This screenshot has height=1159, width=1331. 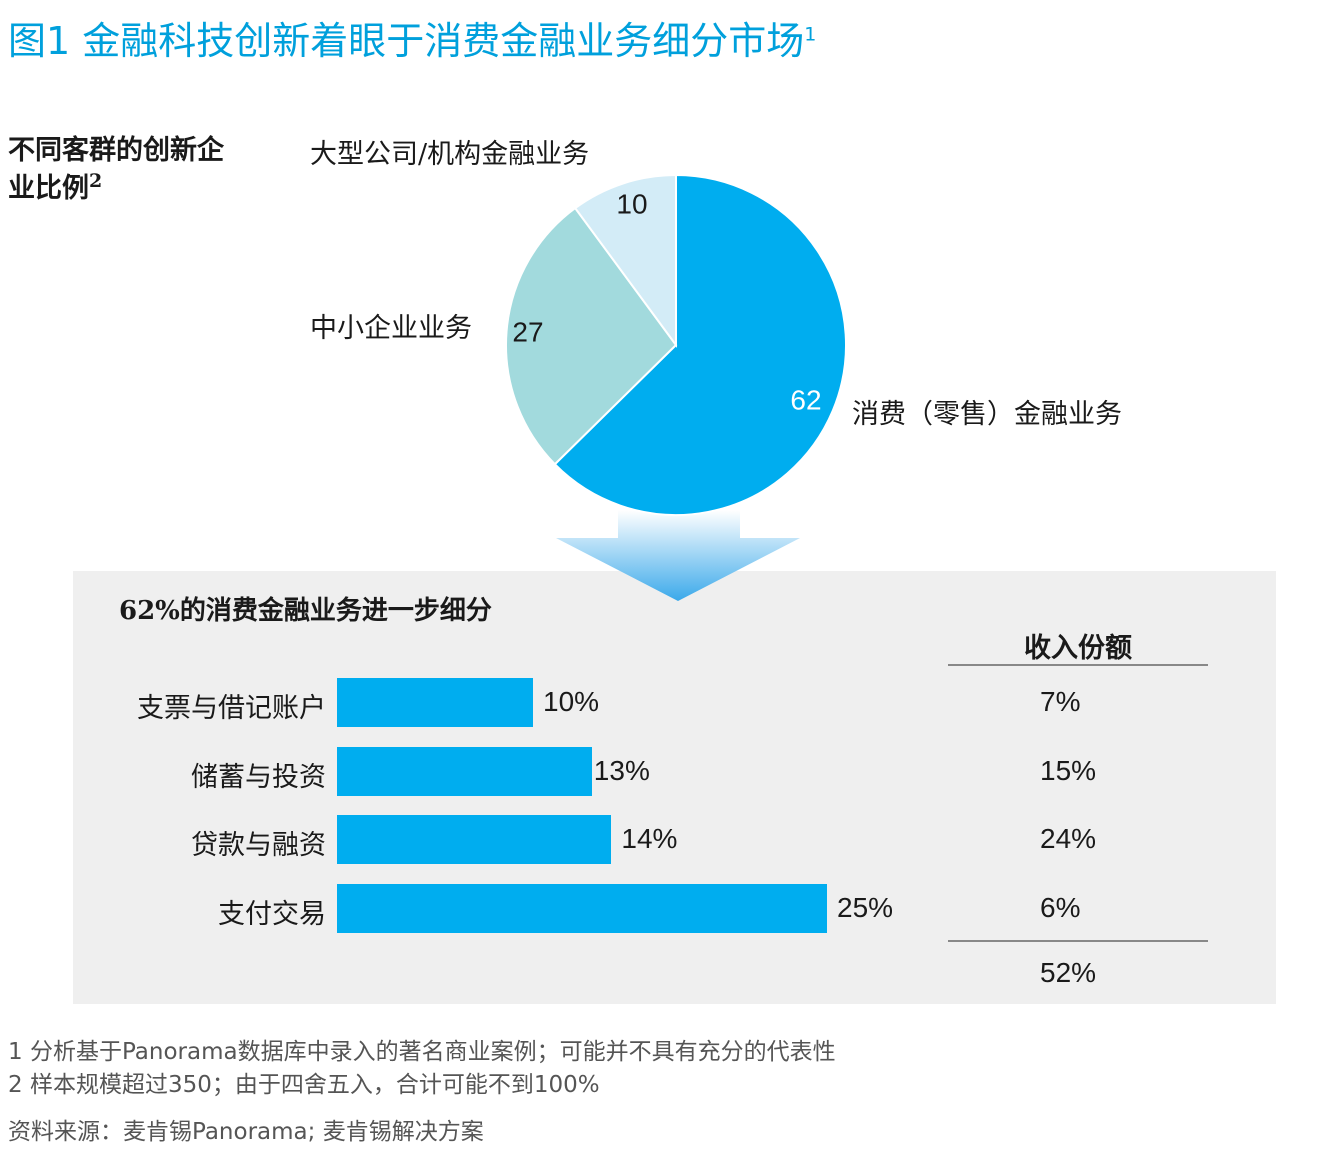 I want to click on revenue-share-savings-investment: 15%, so click(x=1068, y=770).